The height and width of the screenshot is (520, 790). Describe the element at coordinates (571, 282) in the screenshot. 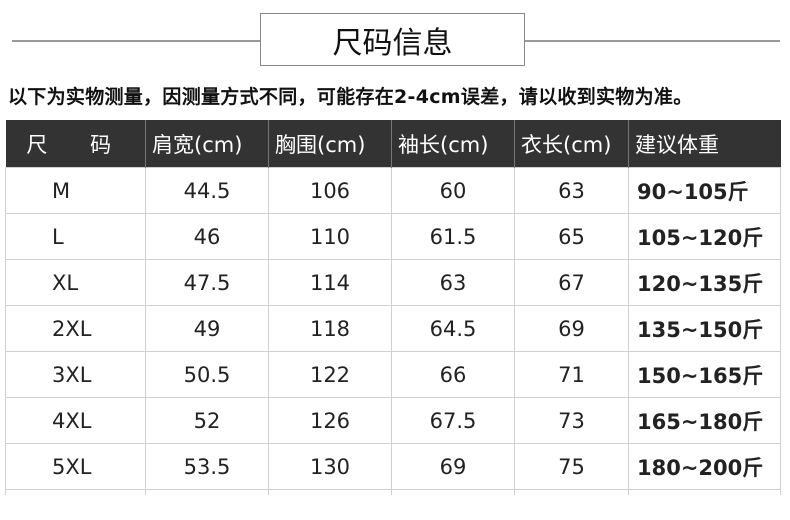

I see `table-cell: 67` at that location.